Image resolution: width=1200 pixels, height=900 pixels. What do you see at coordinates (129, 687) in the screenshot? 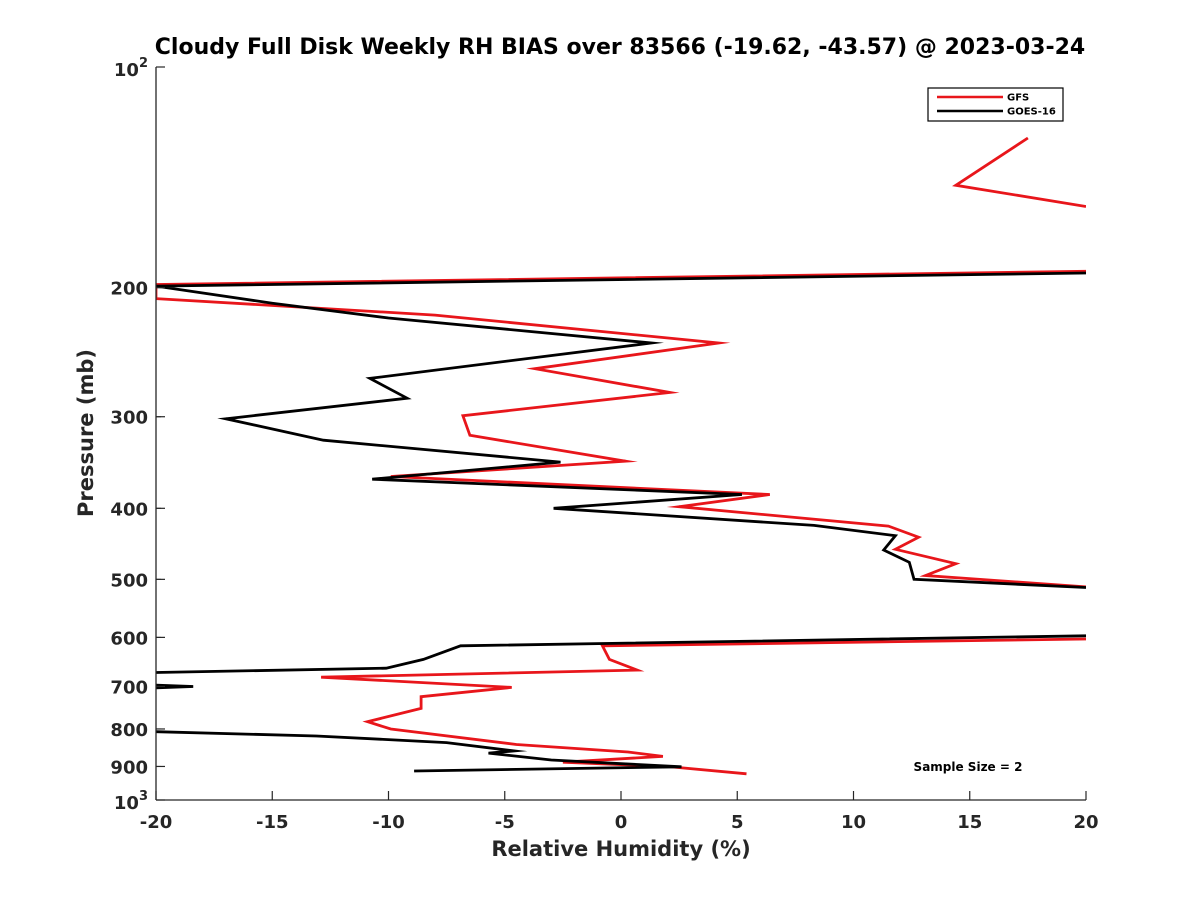
I see `y-tick-label: 700` at bounding box center [129, 687].